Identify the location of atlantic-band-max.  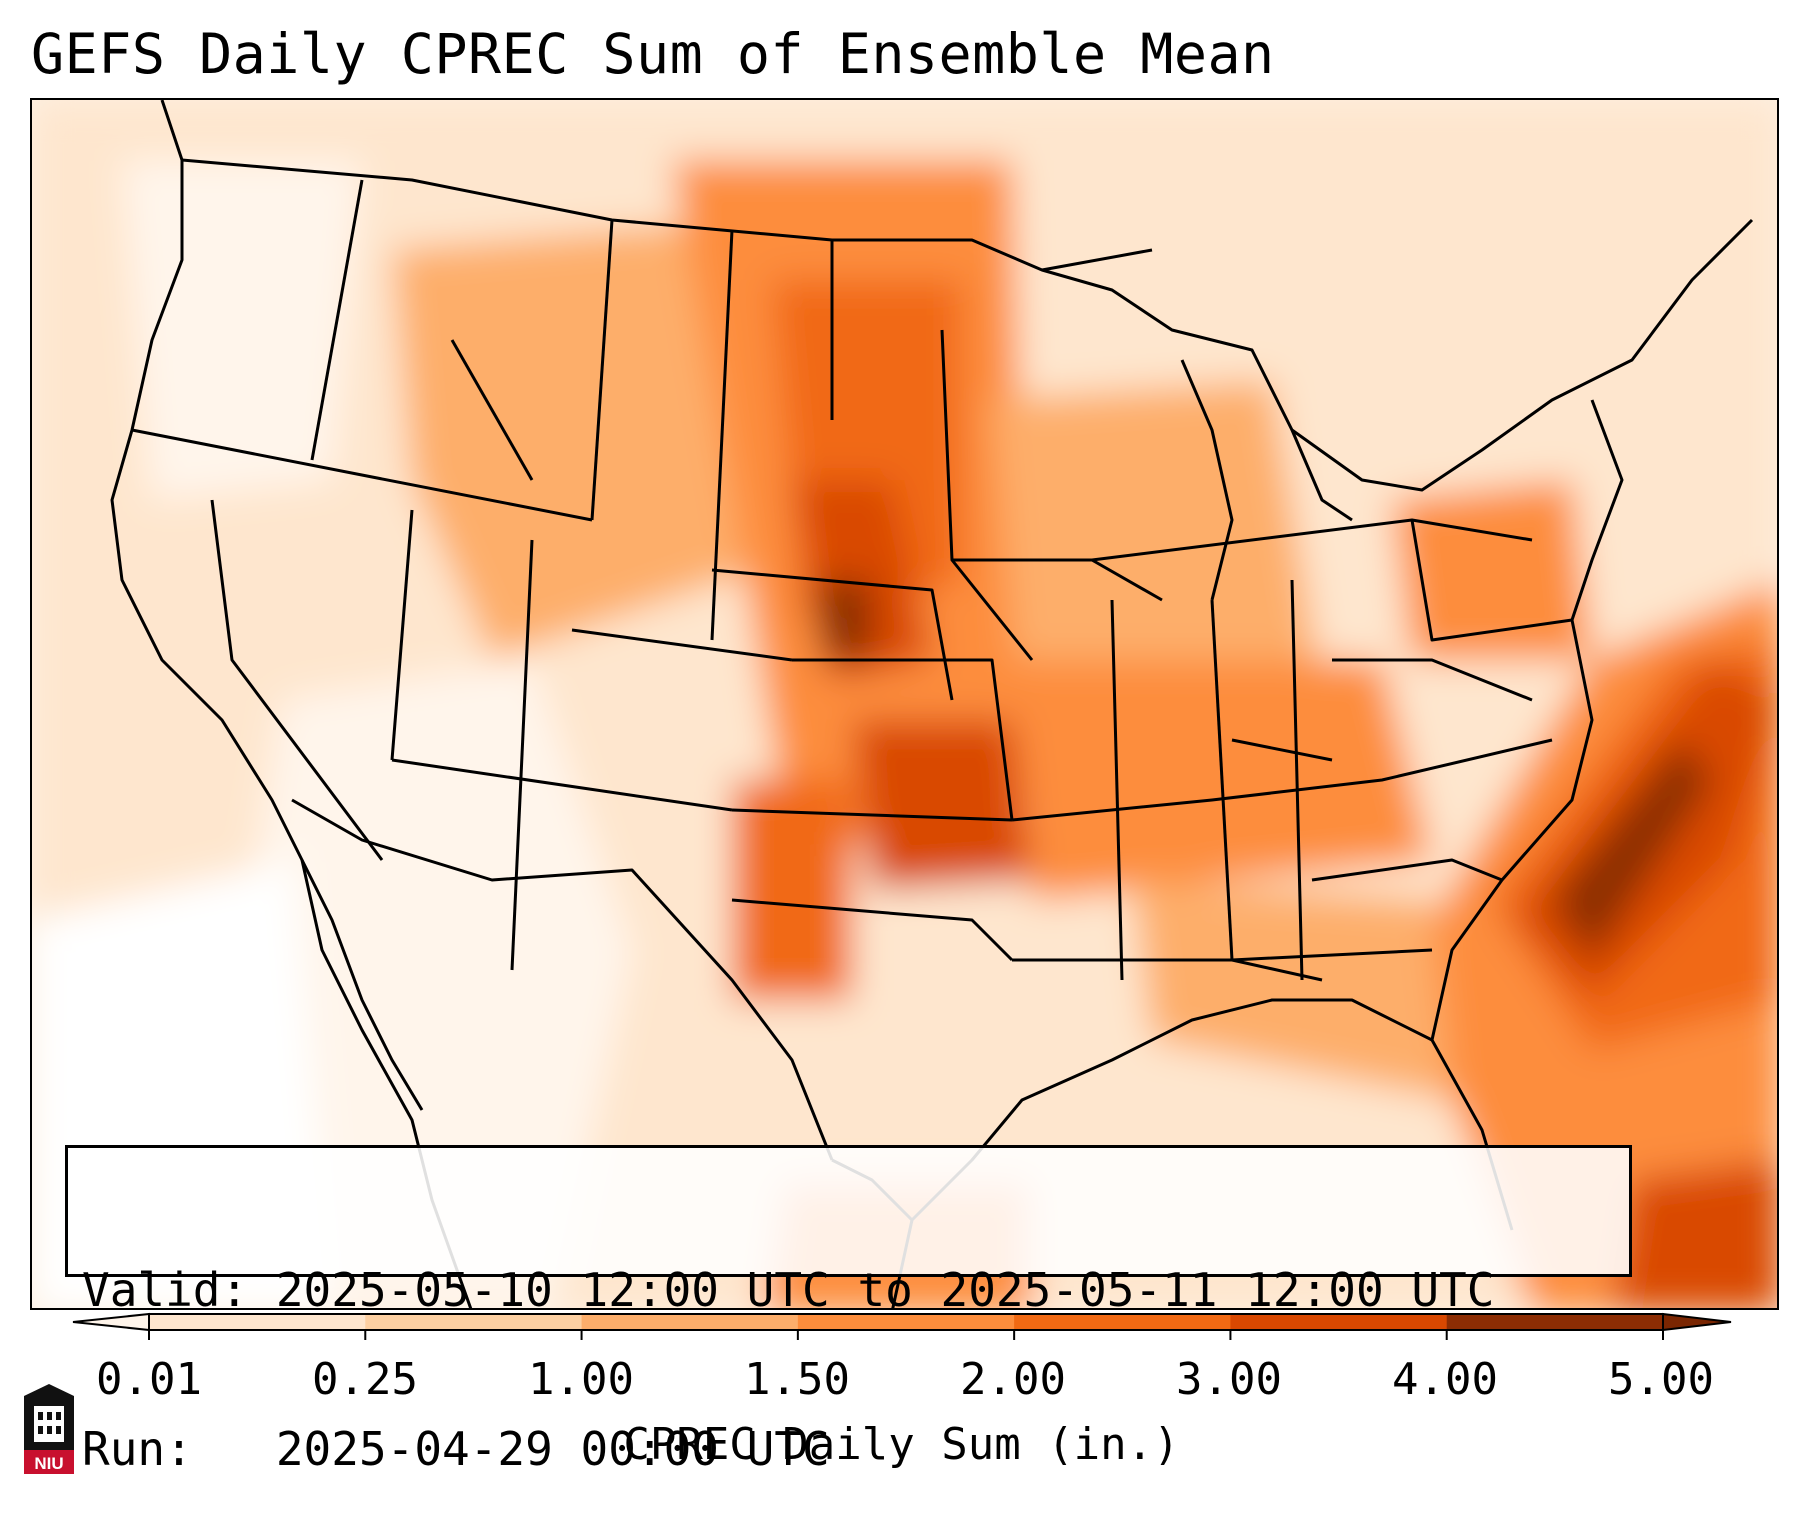
(1632, 850).